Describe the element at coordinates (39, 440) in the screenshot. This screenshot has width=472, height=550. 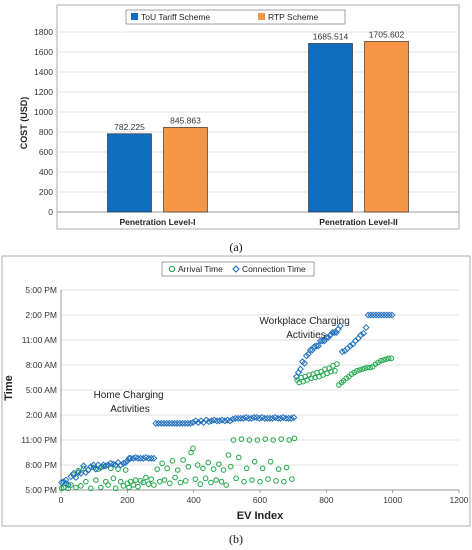
I see `scatter-y-tick-label: 11:00 PM` at that location.